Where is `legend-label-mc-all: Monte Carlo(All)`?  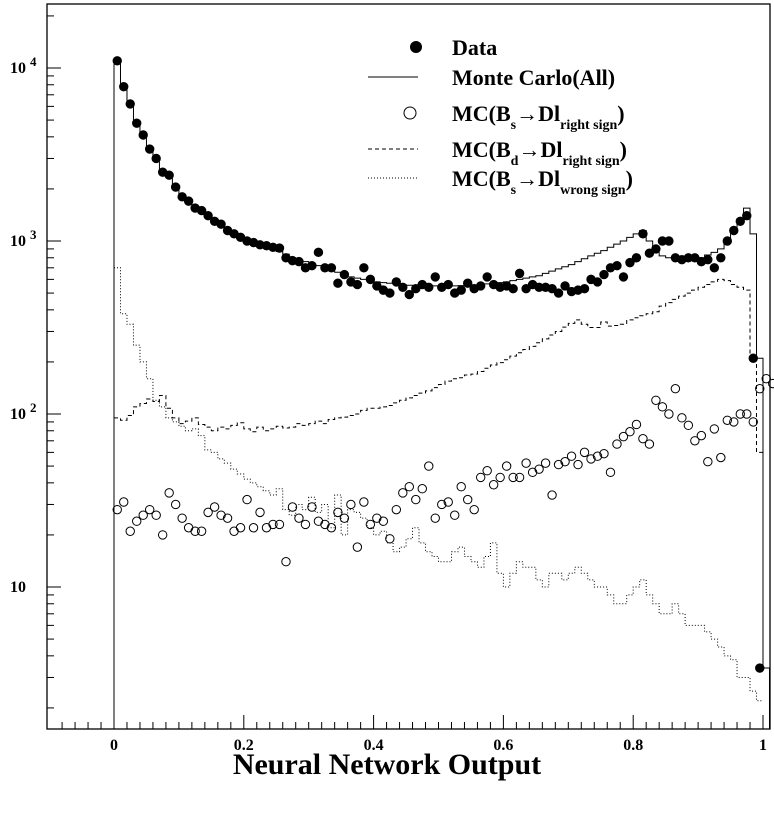 legend-label-mc-all: Monte Carlo(All) is located at coordinates (533, 77).